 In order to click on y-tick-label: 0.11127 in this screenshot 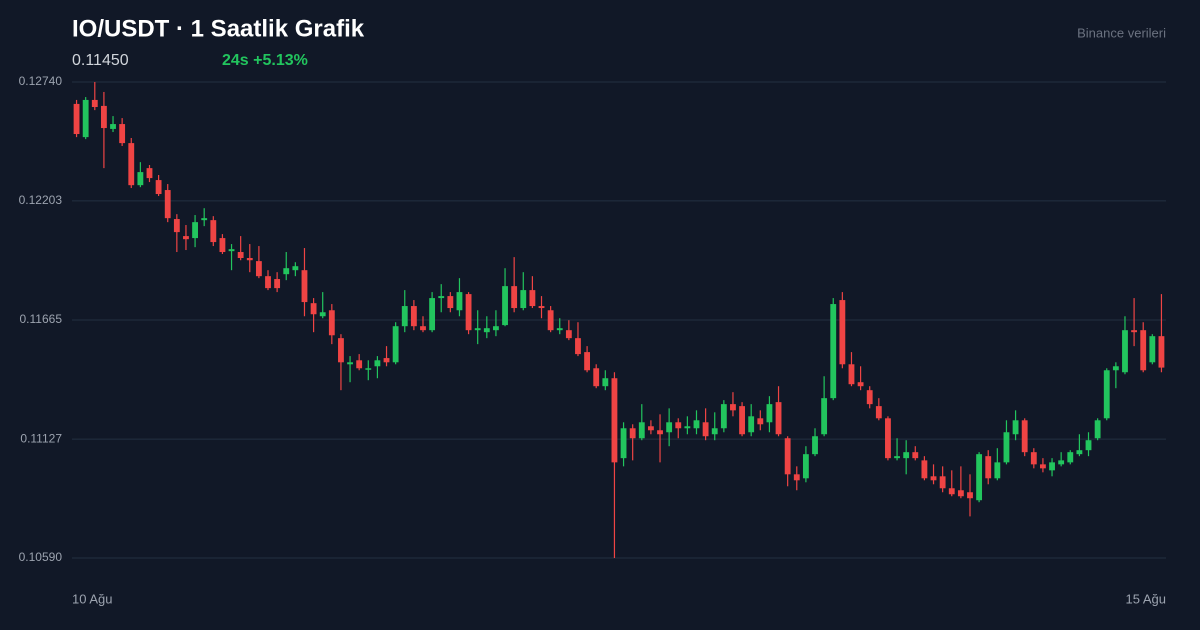, I will do `click(41, 438)`.